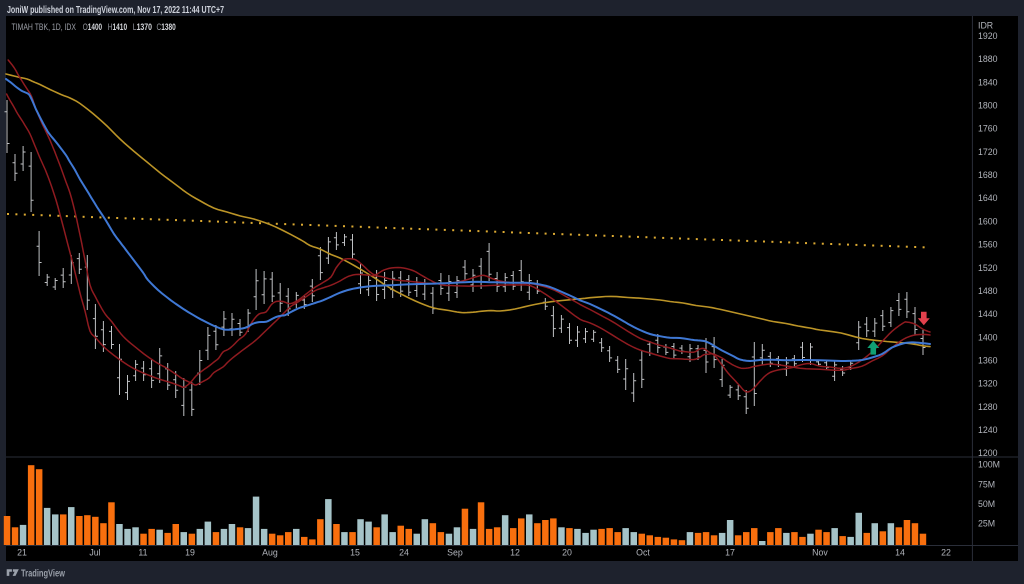 The width and height of the screenshot is (1024, 584). Describe the element at coordinates (985, 26) in the screenshot. I see `svg-text: IDR` at that location.